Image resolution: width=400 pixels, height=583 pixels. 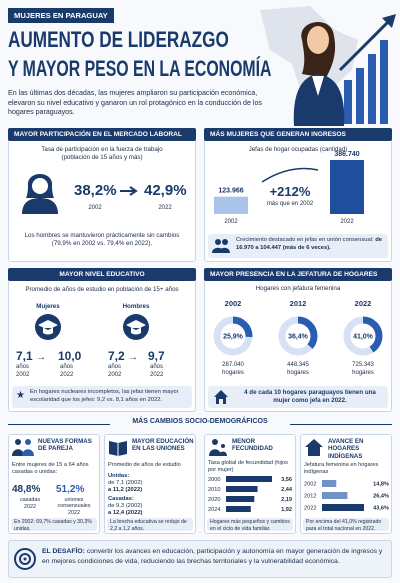 I want to click on group-name: Hombres, so click(x=136, y=306).